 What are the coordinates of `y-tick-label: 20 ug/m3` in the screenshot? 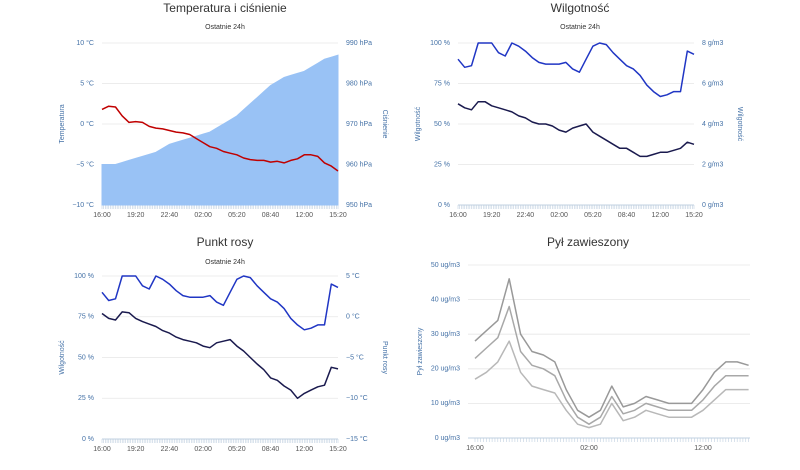 It's located at (445, 369).